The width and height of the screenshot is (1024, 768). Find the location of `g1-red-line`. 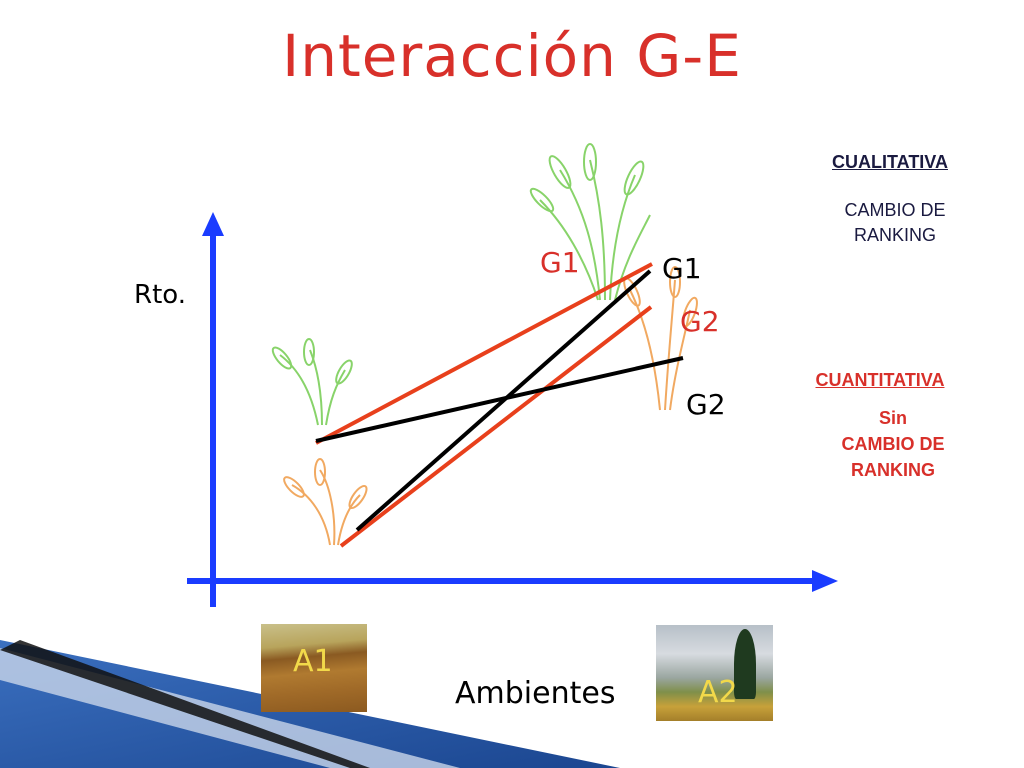

g1-red-line is located at coordinates (484, 353).